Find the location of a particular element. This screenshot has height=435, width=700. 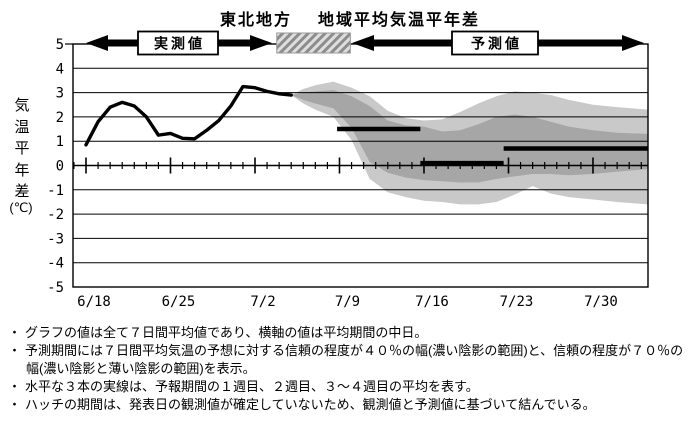

y-axis-title-char: 気 is located at coordinates (22, 105).